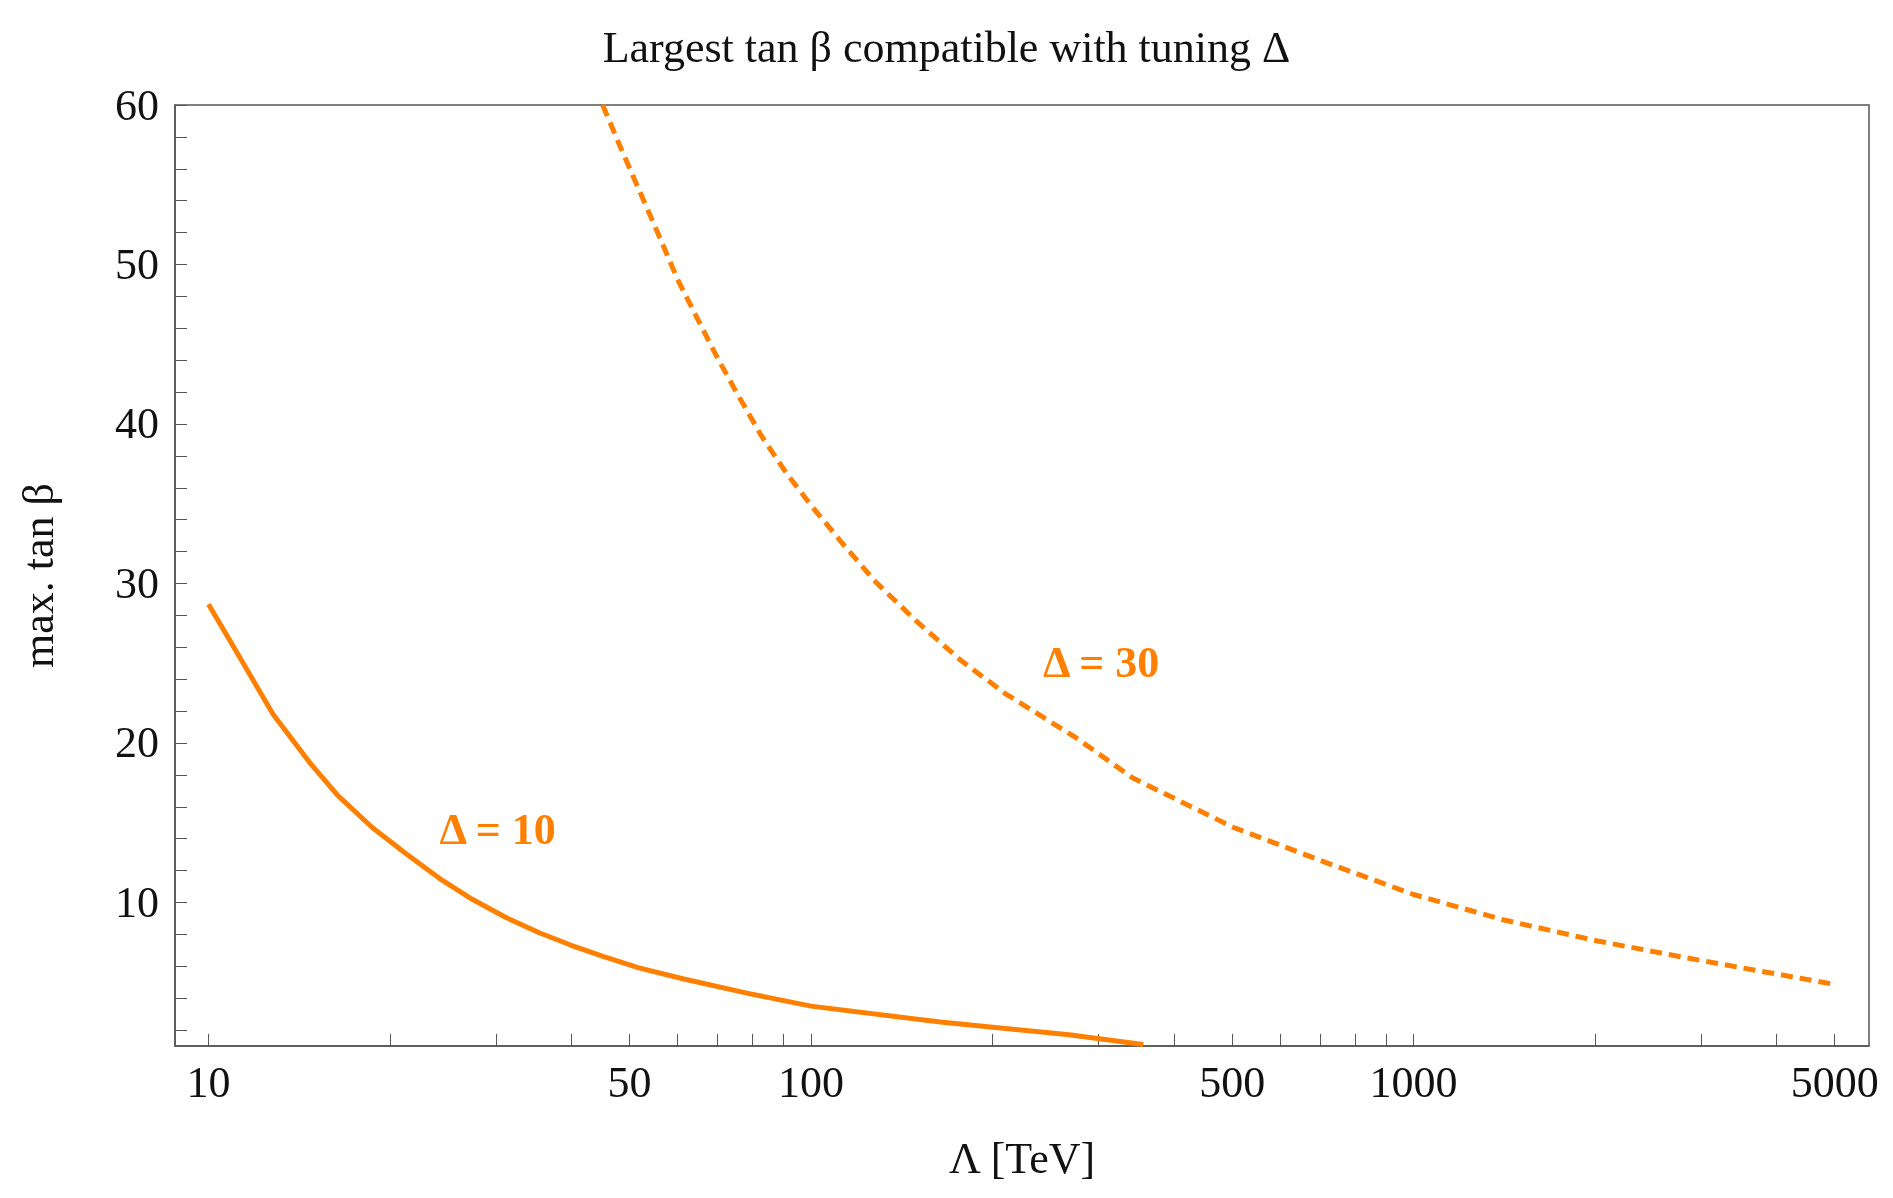  What do you see at coordinates (497, 830) in the screenshot?
I see `series-label: Δ = 10` at bounding box center [497, 830].